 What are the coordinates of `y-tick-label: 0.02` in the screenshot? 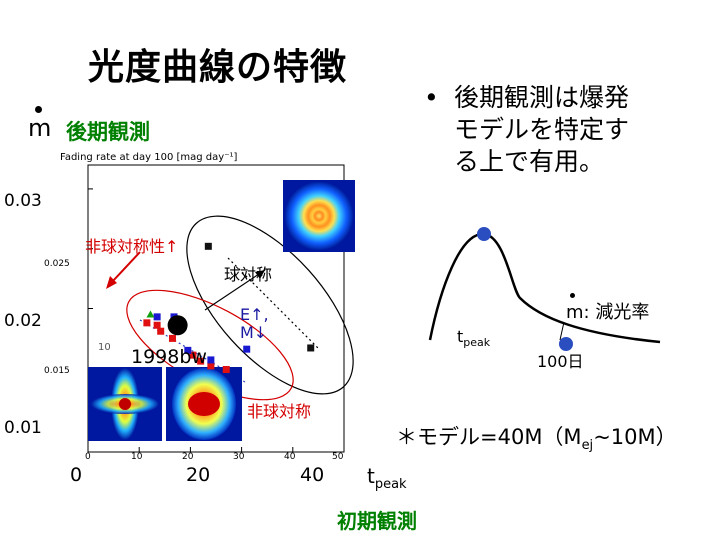 It's located at (23, 321).